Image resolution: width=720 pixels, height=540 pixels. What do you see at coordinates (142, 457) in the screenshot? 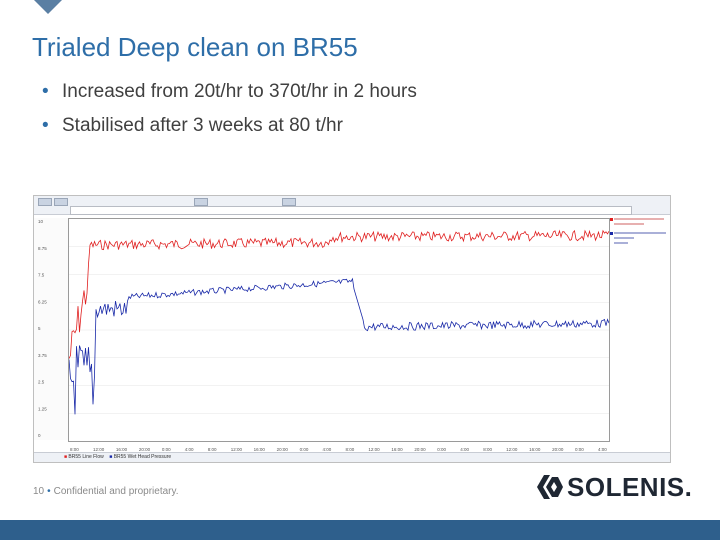
I see `legend-label-blue: BR55 Wet Head Pressure` at bounding box center [142, 457].